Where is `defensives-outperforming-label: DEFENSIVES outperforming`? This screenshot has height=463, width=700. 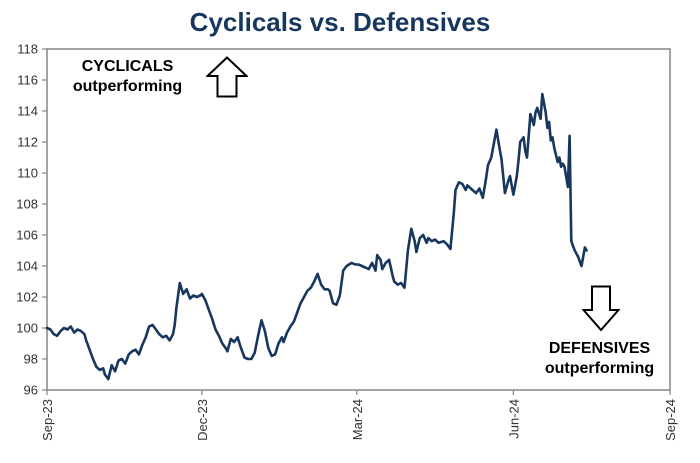
defensives-outperforming-label: DEFENSIVES outperforming is located at coordinates (599, 359).